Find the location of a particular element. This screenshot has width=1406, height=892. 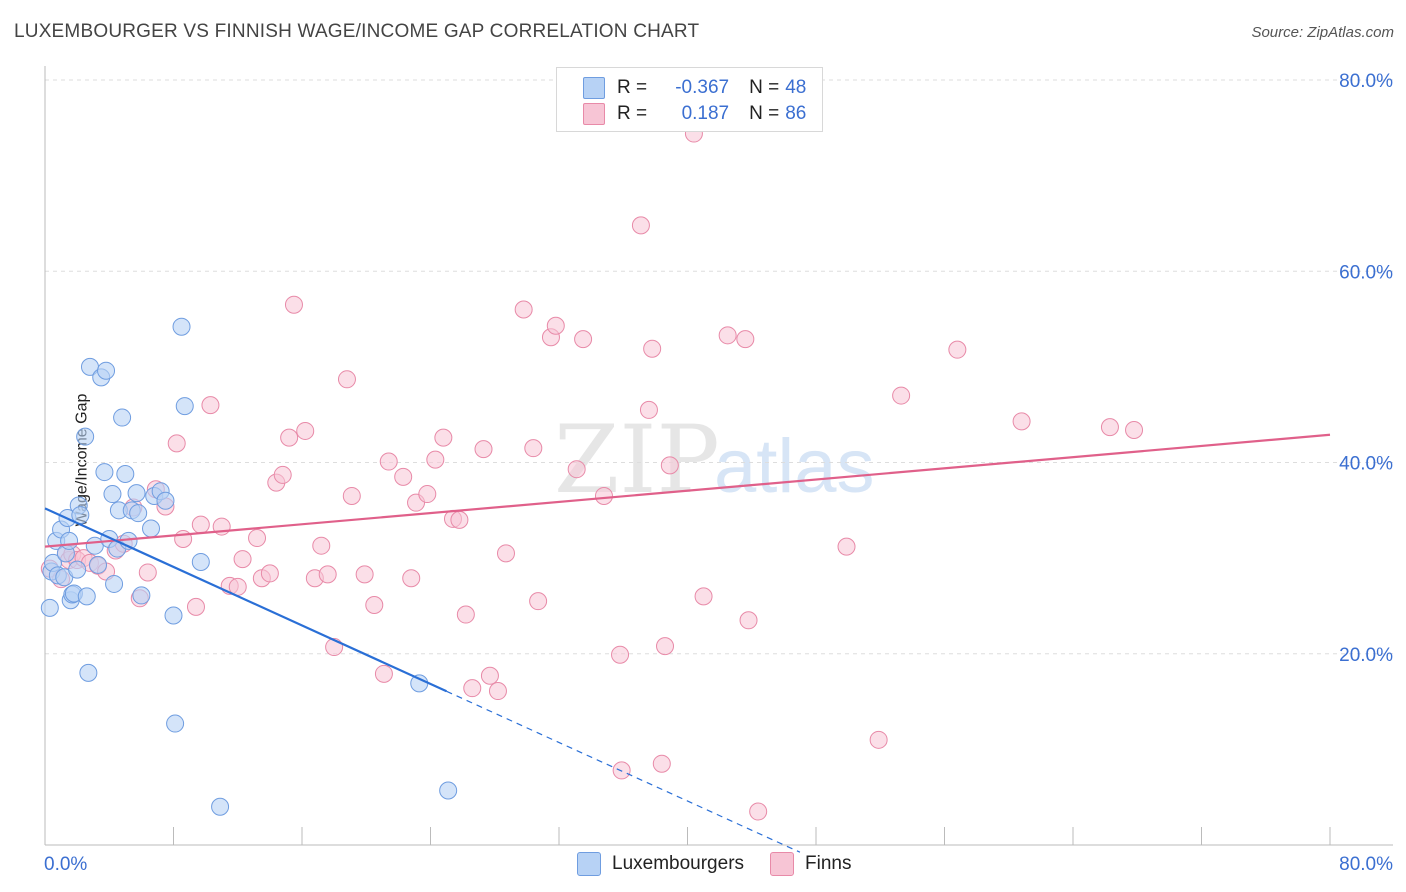

luxembourgers-trend-line is located at coordinates (246, 600).